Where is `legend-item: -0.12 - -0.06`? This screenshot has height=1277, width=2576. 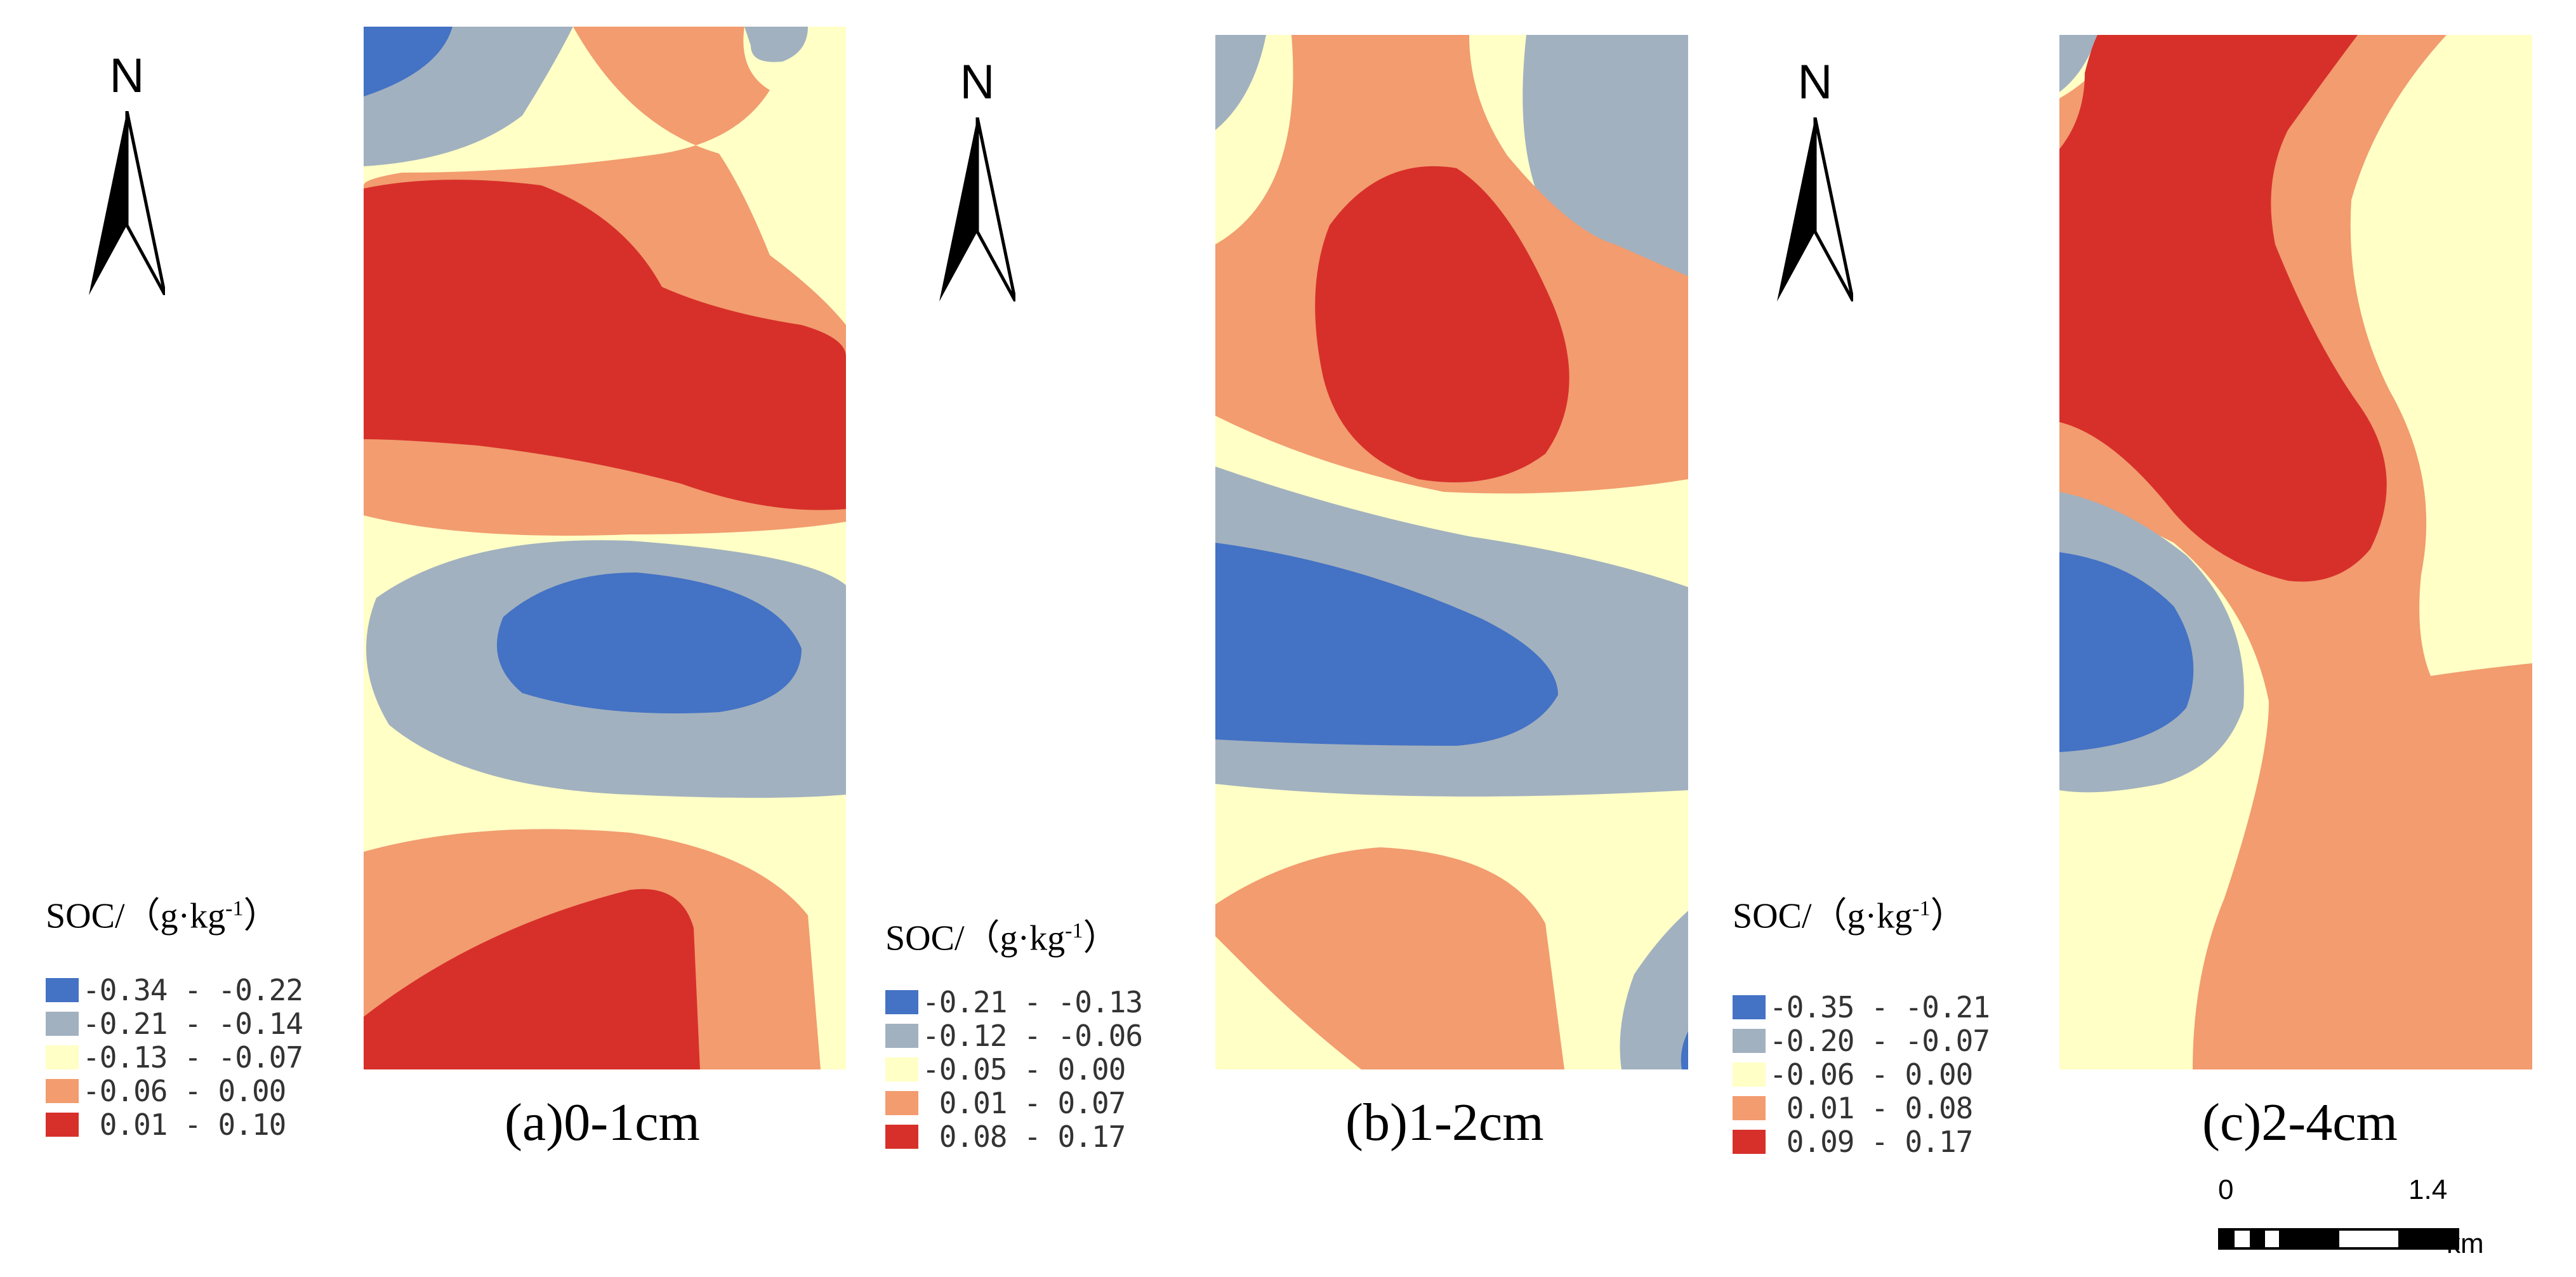 legend-item: -0.12 - -0.06 is located at coordinates (1014, 1036).